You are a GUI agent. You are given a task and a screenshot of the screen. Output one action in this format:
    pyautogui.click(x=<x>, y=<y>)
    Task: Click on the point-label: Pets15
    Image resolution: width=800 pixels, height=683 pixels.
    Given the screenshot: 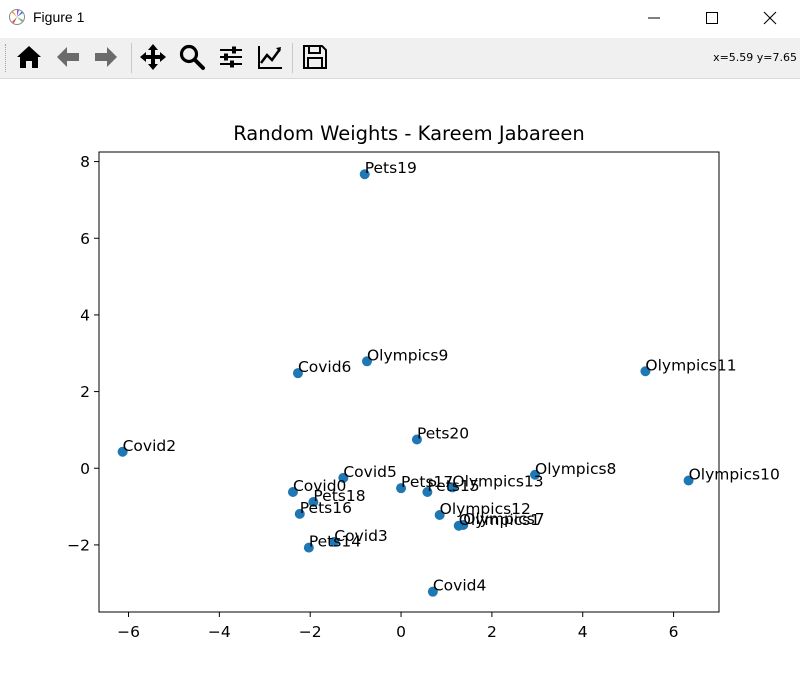 What is the action you would take?
    pyautogui.click(x=453, y=486)
    